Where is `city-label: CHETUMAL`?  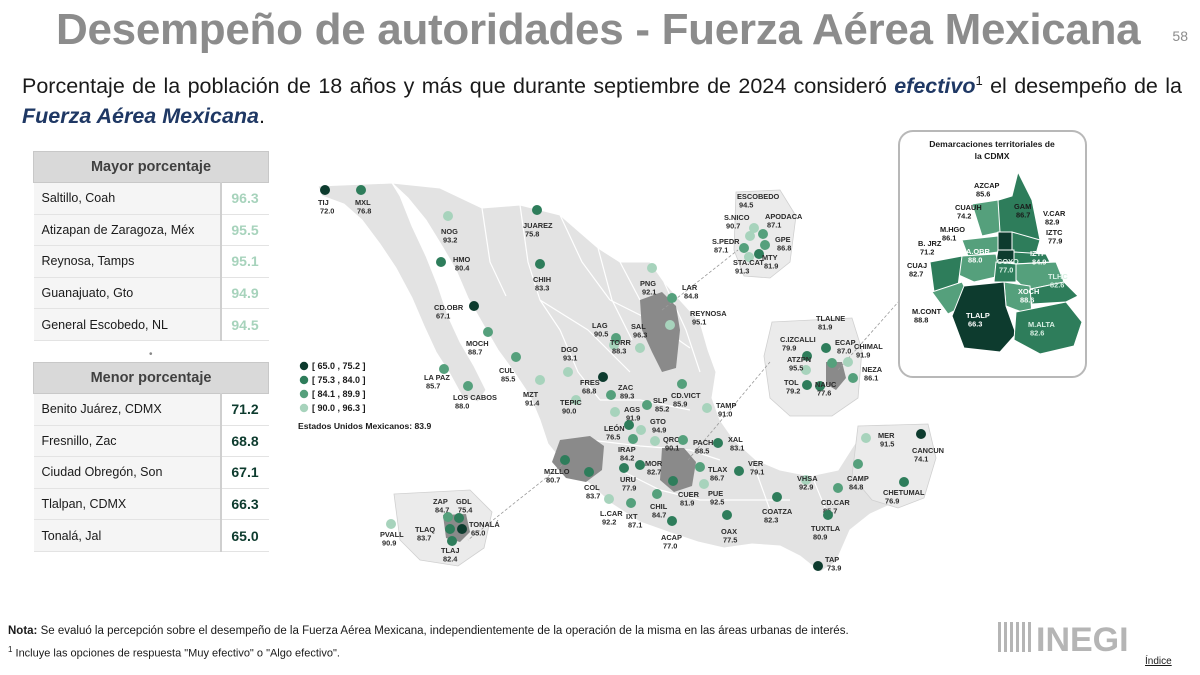
city-label: CHETUMAL is located at coordinates (904, 492).